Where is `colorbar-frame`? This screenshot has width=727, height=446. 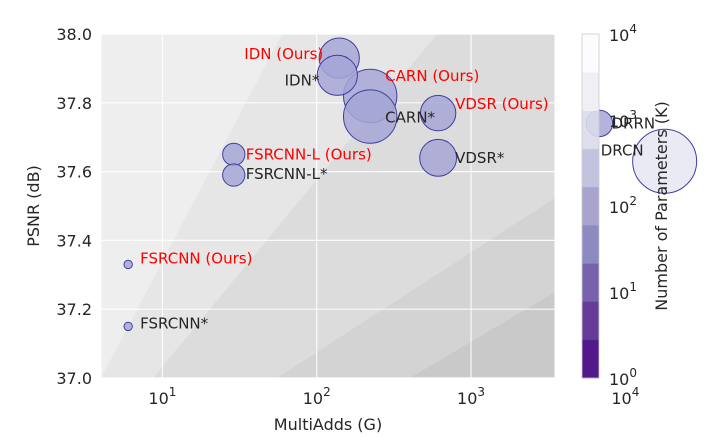 colorbar-frame is located at coordinates (590, 206).